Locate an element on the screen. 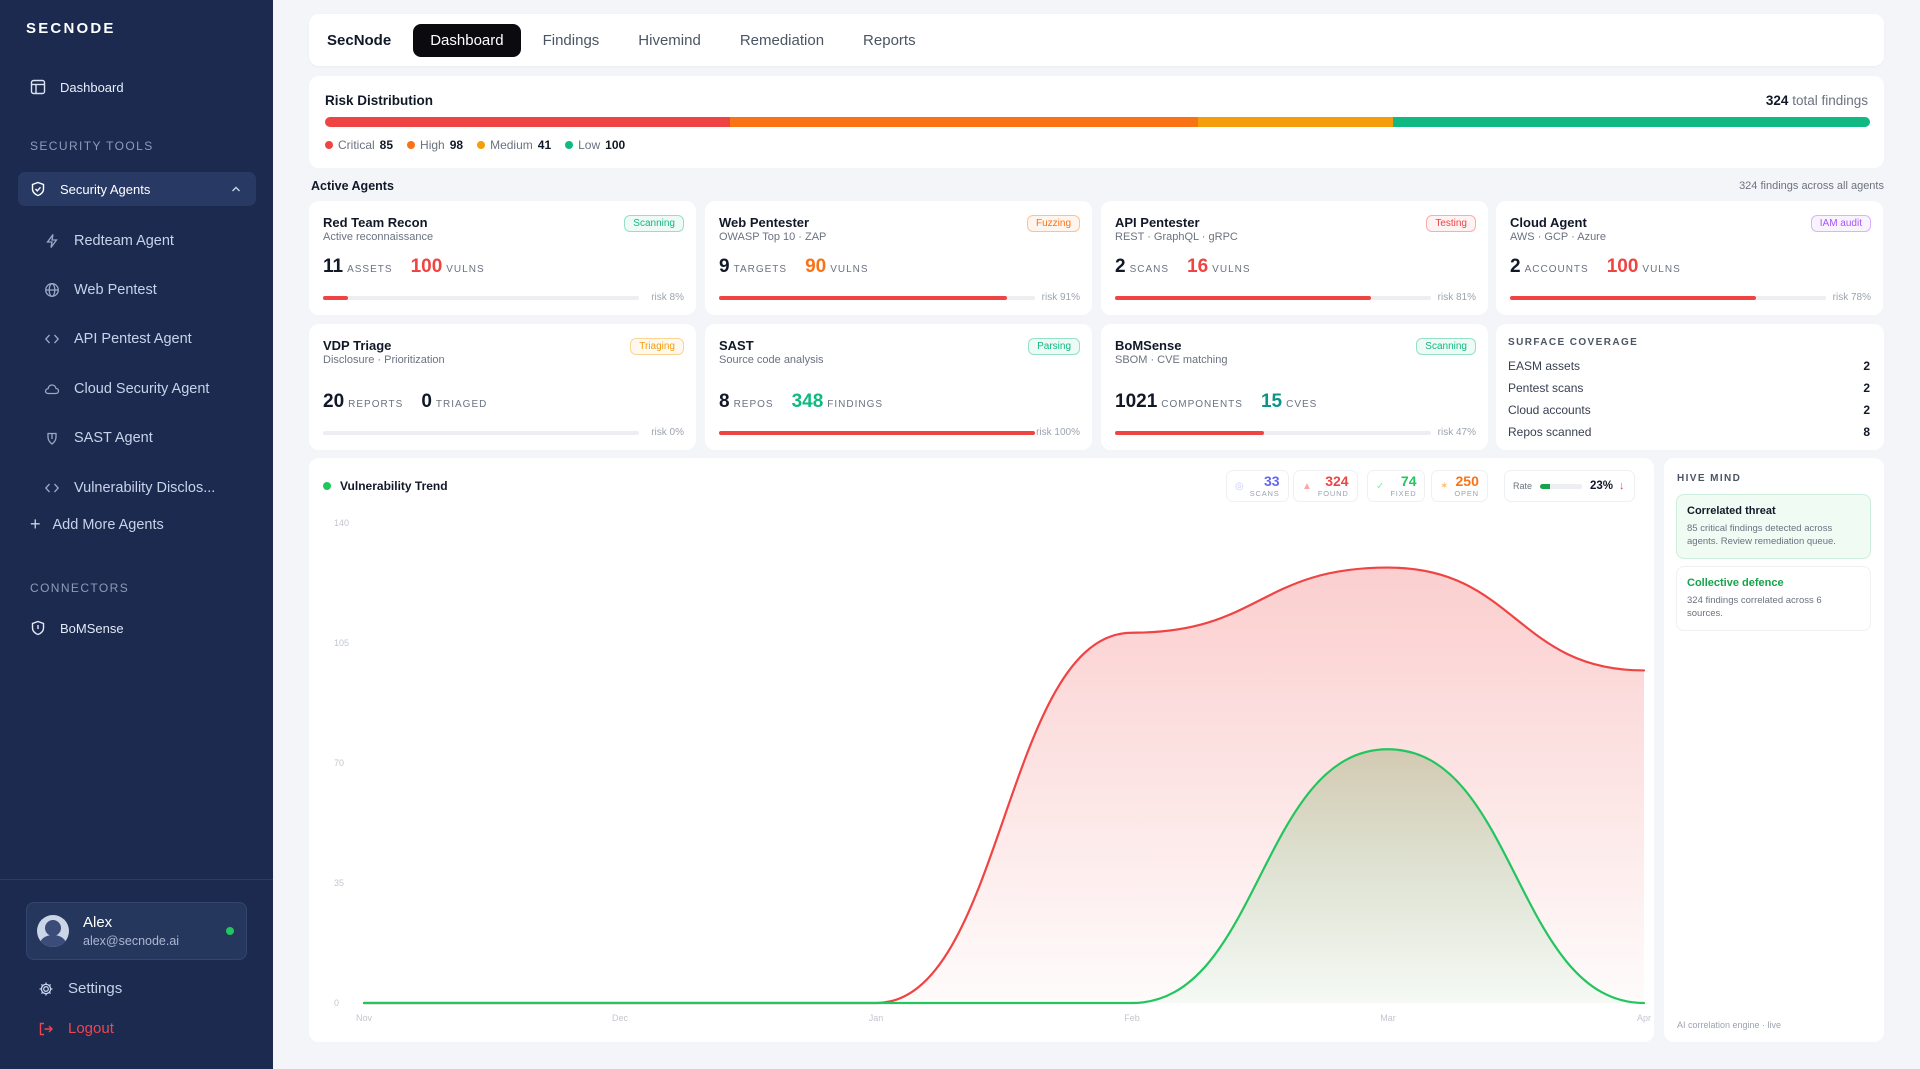 The height and width of the screenshot is (1069, 1920). burst-icon: ✶ is located at coordinates (1444, 486).